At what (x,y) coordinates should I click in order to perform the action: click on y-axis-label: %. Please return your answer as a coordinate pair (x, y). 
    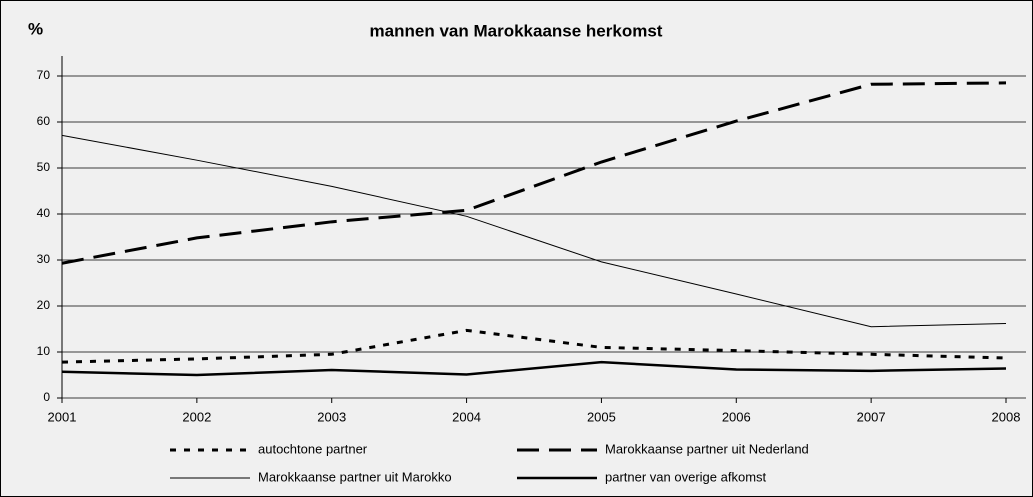
    Looking at the image, I should click on (35, 28).